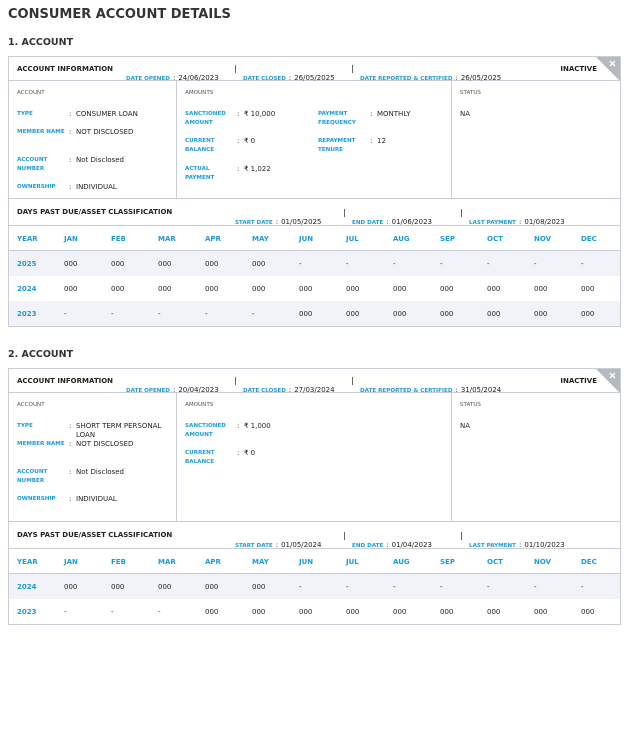 The height and width of the screenshot is (747, 632). I want to click on year-cell: 2024, so click(27, 587).